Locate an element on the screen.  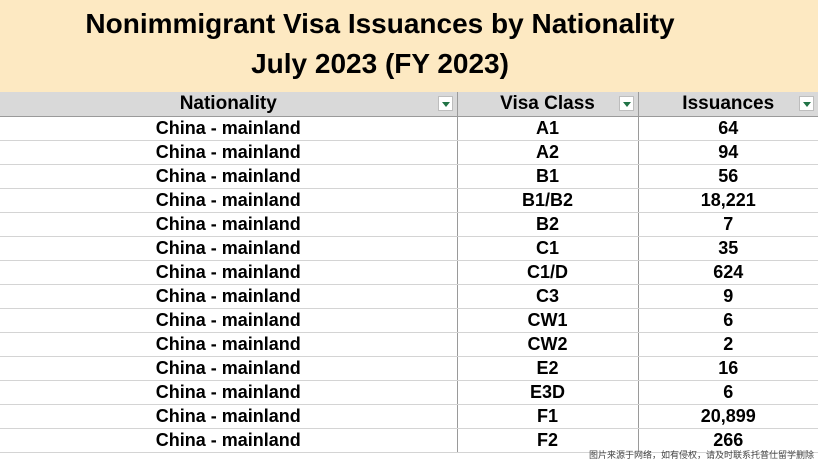
table-row: China - mainland F2 266 is located at coordinates (409, 440).